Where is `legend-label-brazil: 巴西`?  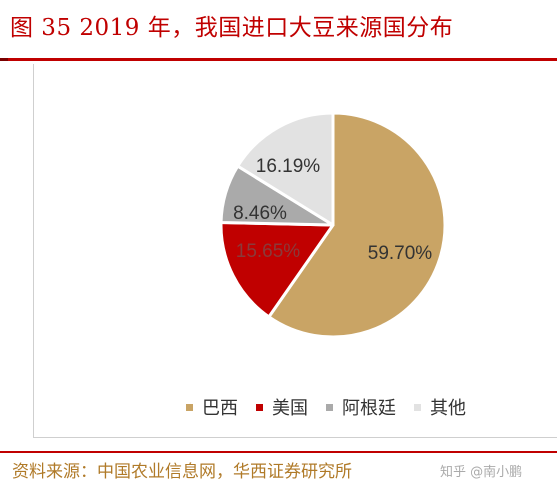 legend-label-brazil: 巴西 is located at coordinates (220, 408).